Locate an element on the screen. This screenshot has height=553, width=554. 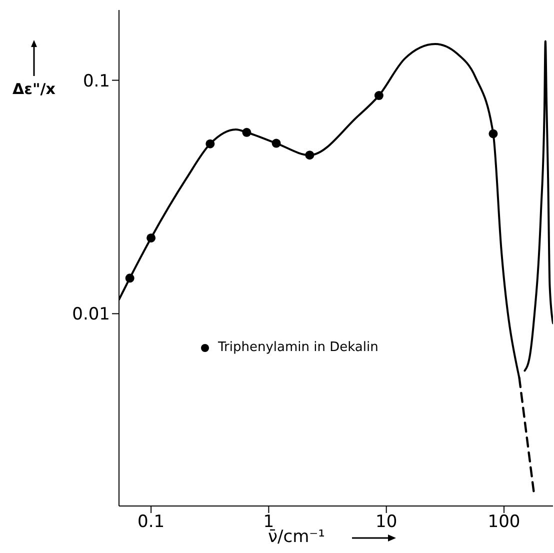
legend-label: Triphenylamin in Dekalin is located at coordinates (298, 347).